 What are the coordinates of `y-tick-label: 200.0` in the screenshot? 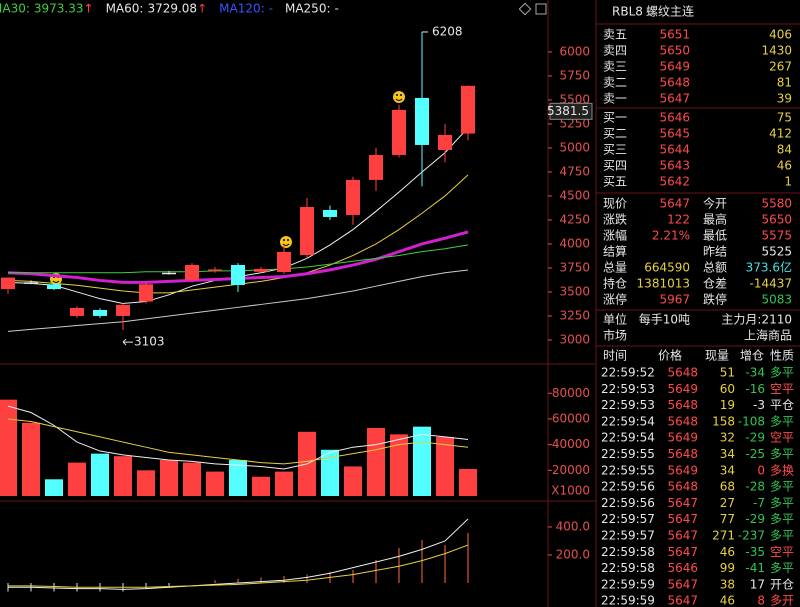 It's located at (573, 555).